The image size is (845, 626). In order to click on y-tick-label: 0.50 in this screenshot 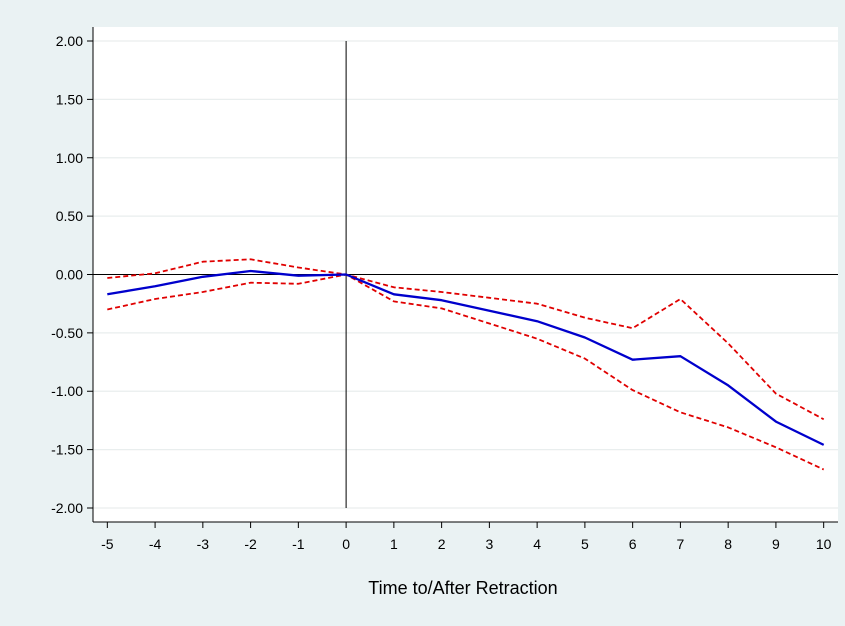, I will do `click(69, 216)`.